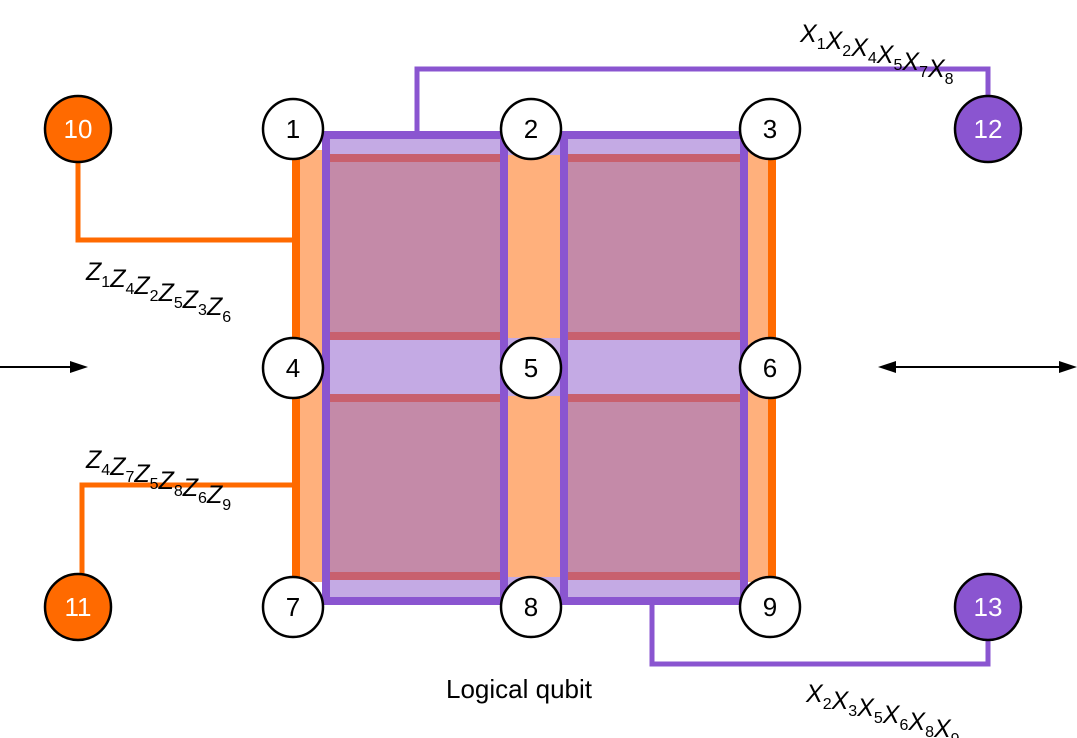 Image resolution: width=1077 pixels, height=738 pixels. I want to click on qubit-9: 9, so click(770, 607).